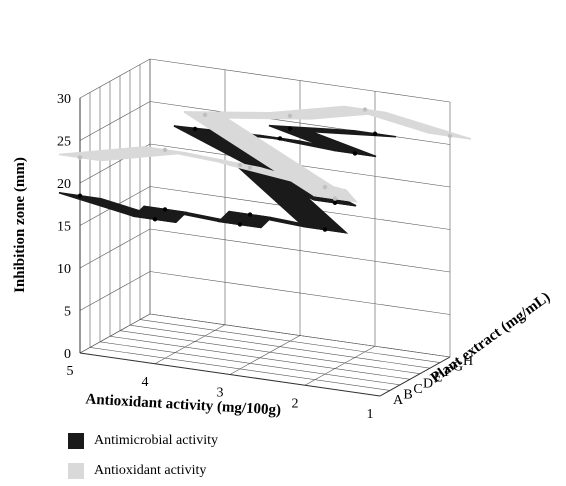 The image size is (566, 486). What do you see at coordinates (407, 394) in the screenshot?
I see `y-tick-label: B` at bounding box center [407, 394].